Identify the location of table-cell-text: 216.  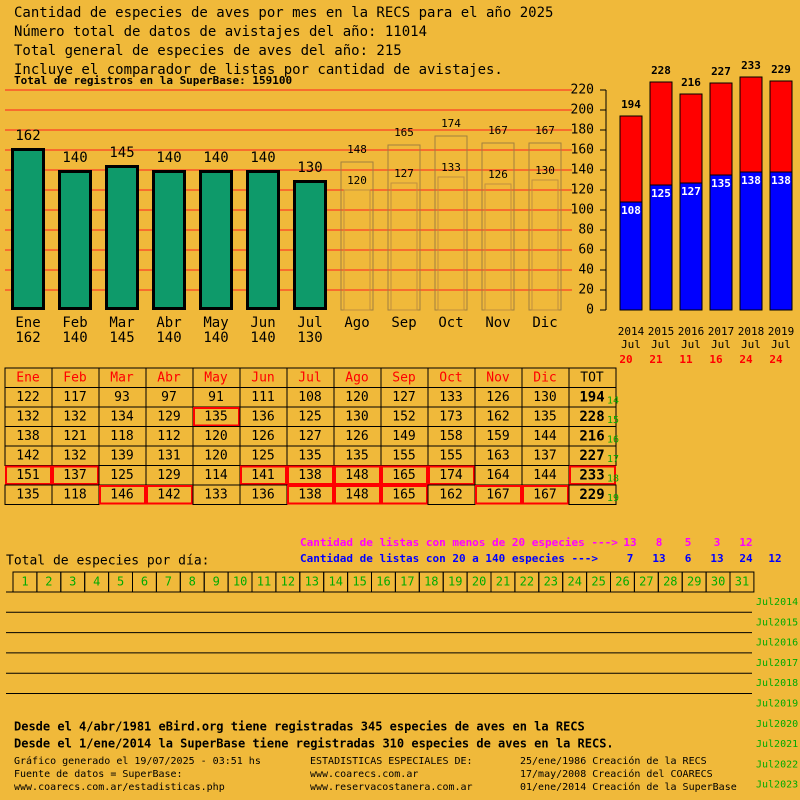
(591, 437).